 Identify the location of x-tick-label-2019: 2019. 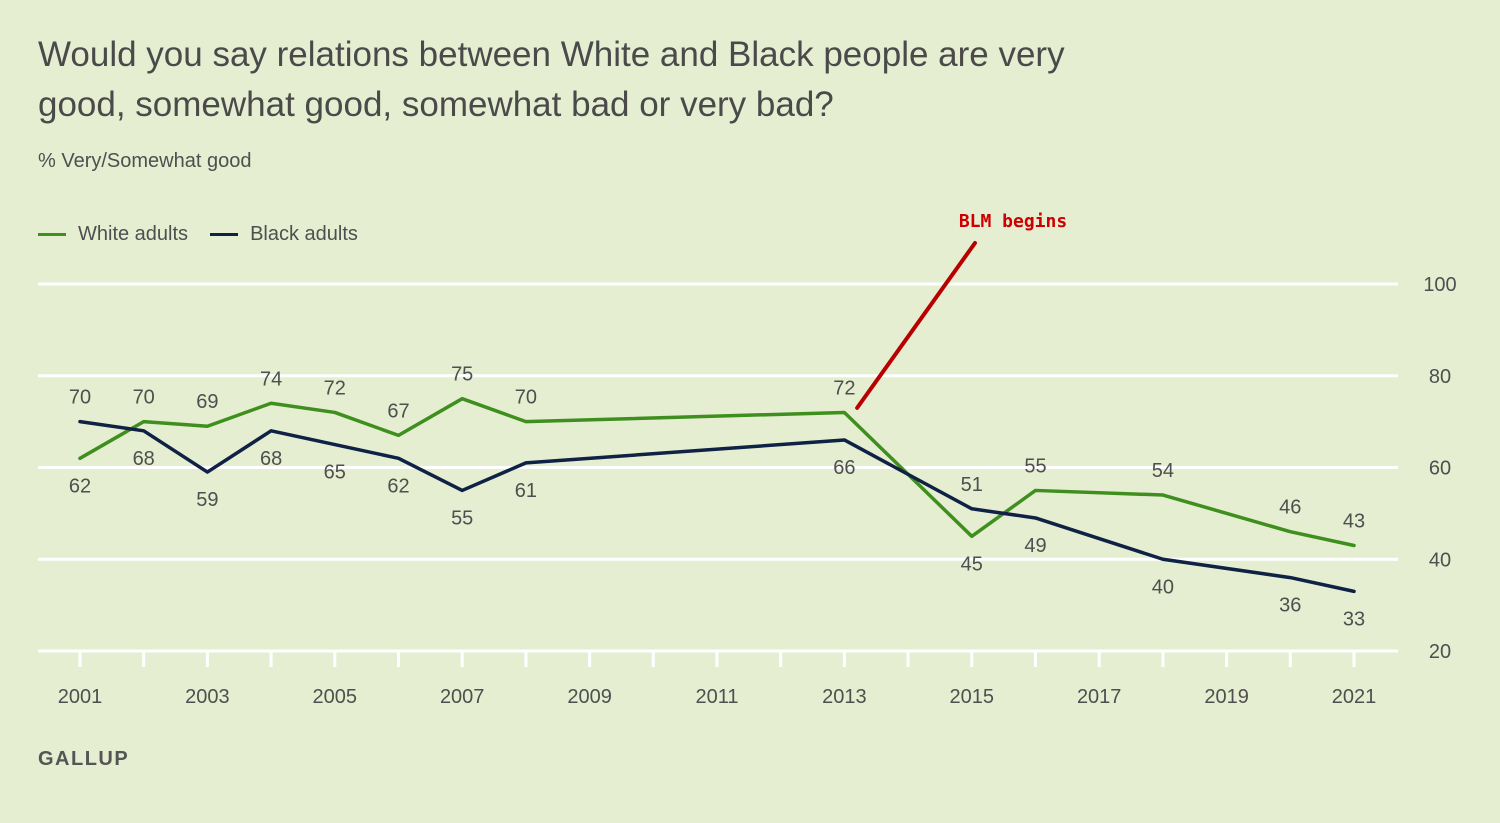
(1226, 697).